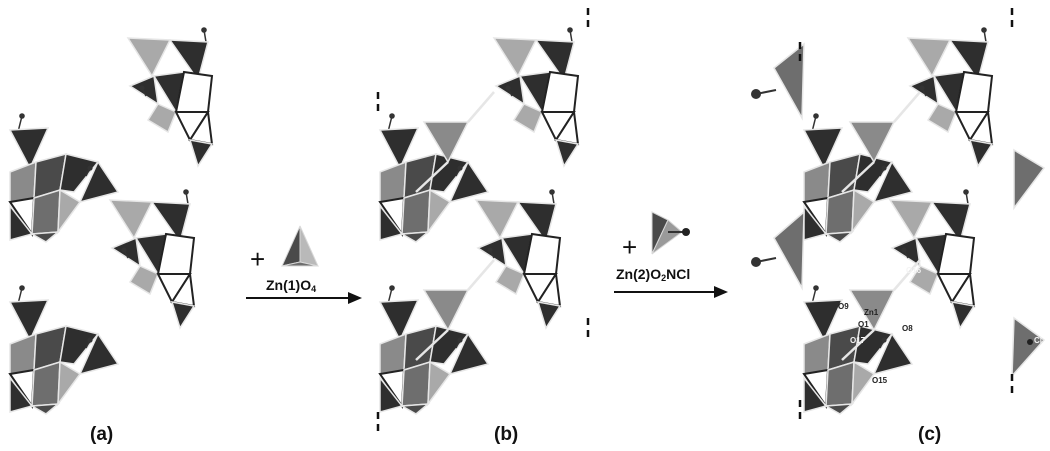 The image size is (1050, 451). Describe the element at coordinates (506, 434) in the screenshot. I see `panel-label-b: (b)` at that location.